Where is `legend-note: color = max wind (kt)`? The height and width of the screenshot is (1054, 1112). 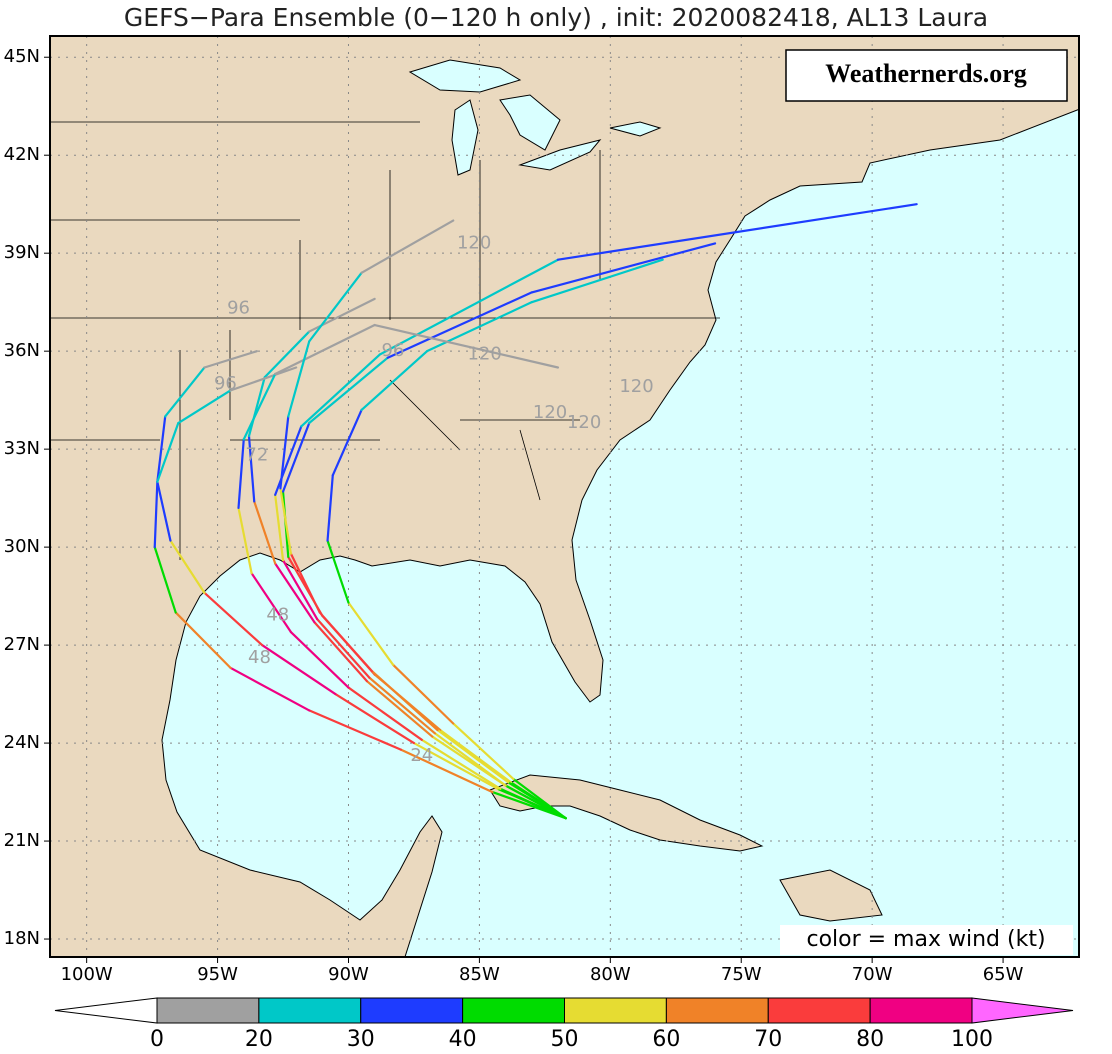
legend-note: color = max wind (kt) is located at coordinates (925, 939).